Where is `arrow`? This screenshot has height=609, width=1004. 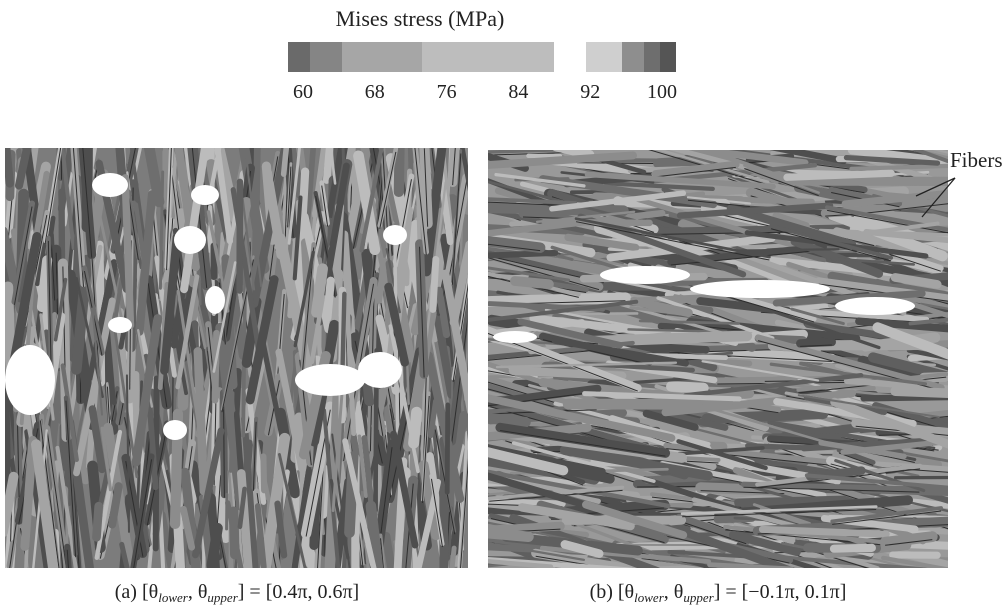
arrow is located at coordinates (938, 197).